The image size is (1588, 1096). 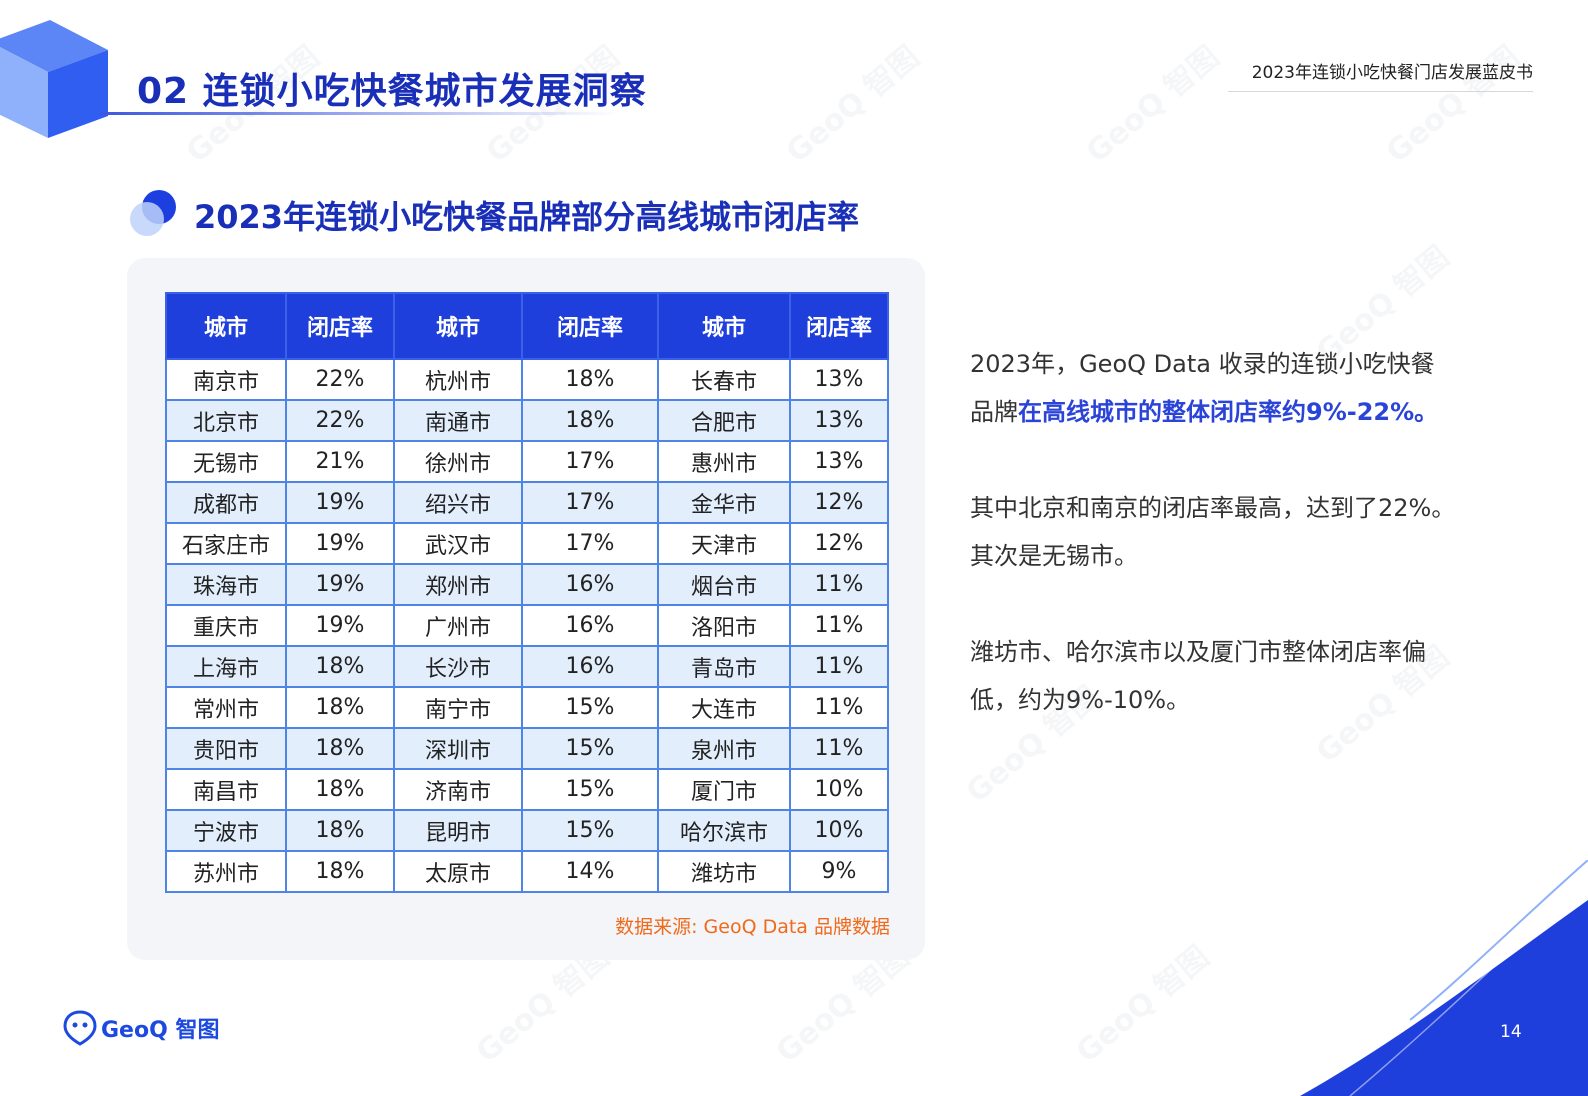 What do you see at coordinates (458, 420) in the screenshot?
I see `city-cell: 南通市` at bounding box center [458, 420].